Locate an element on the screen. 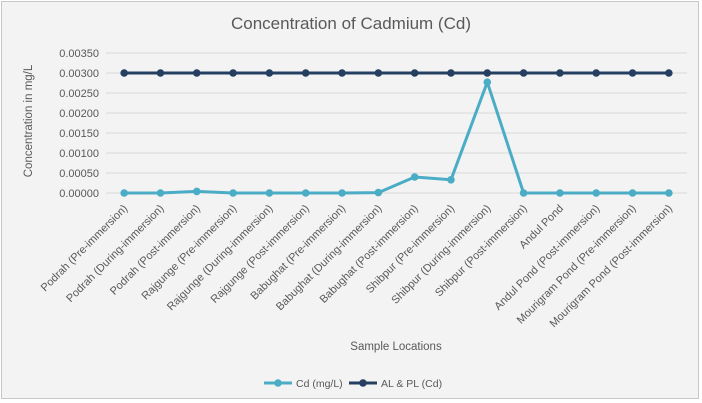 This screenshot has height=403, width=702. legend-label: AL & PL (Cd) is located at coordinates (411, 384).